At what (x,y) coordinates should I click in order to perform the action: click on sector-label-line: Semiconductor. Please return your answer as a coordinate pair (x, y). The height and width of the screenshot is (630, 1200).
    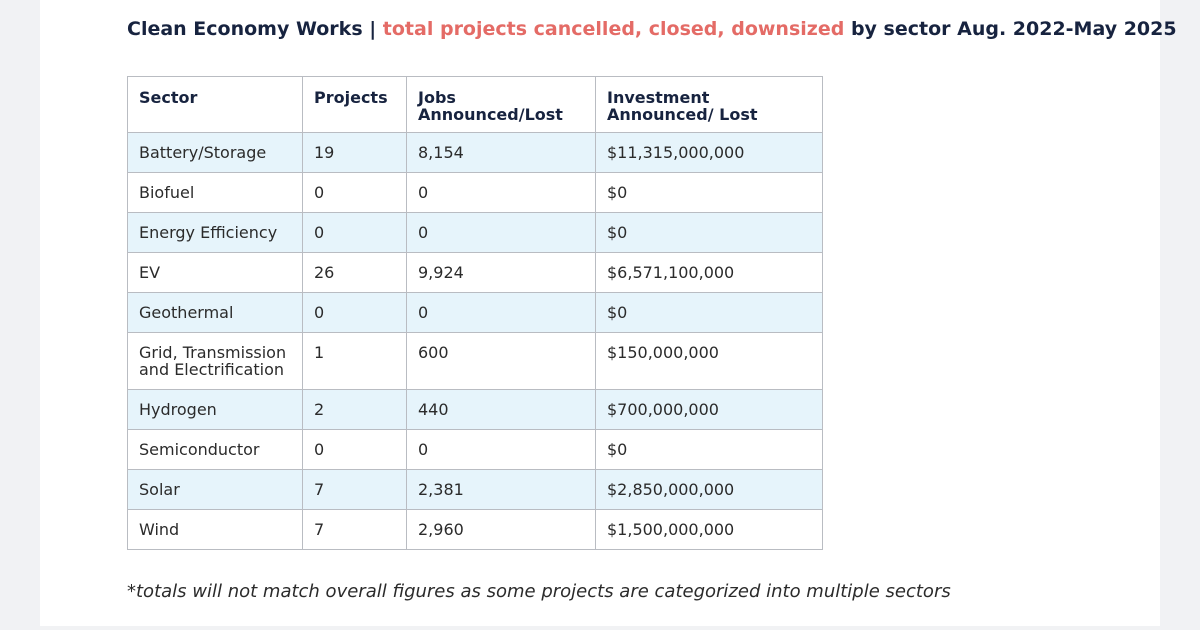
    Looking at the image, I should click on (199, 449).